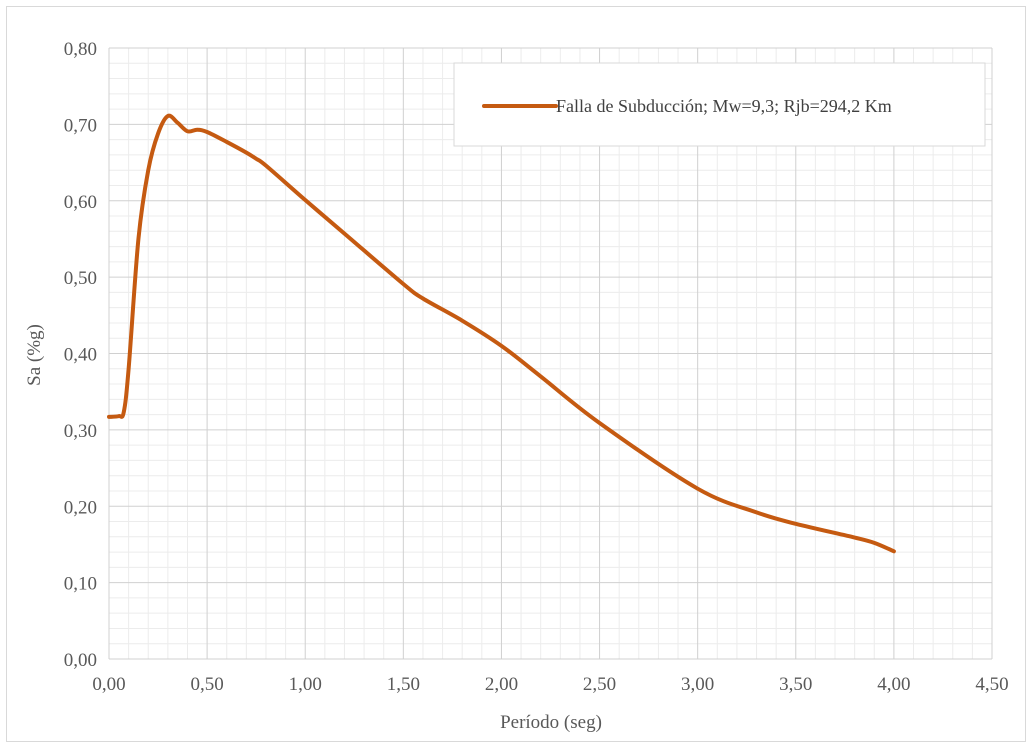 The height and width of the screenshot is (749, 1034). What do you see at coordinates (893, 684) in the screenshot?
I see `x-tick-label: 4,00` at bounding box center [893, 684].